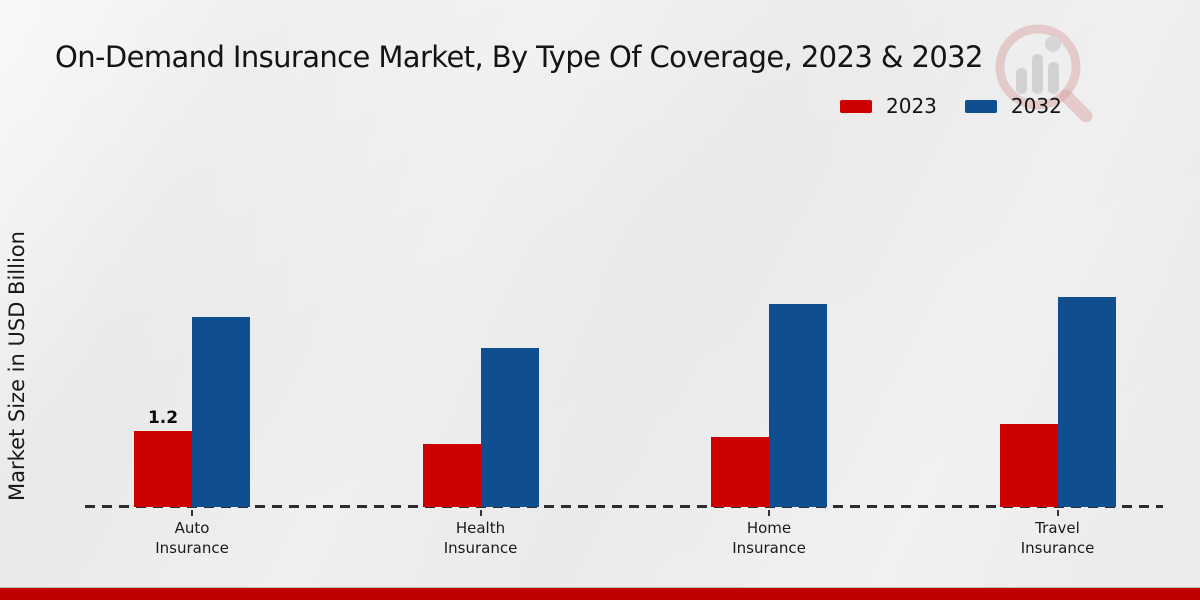 The image size is (1200, 600). I want to click on category-label: Health Insurance, so click(480, 538).